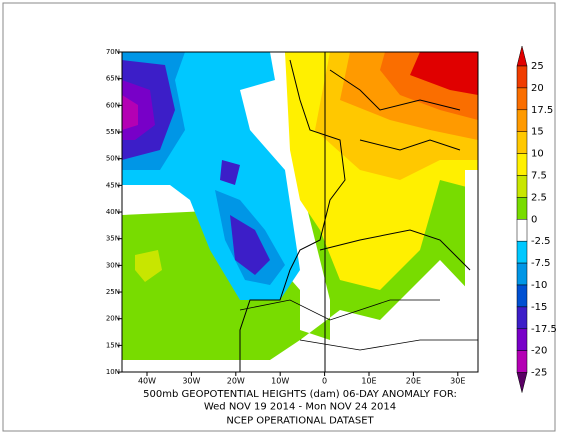 The height and width of the screenshot is (437, 565). Describe the element at coordinates (537, 132) in the screenshot. I see `colorbar-label: 15` at that location.